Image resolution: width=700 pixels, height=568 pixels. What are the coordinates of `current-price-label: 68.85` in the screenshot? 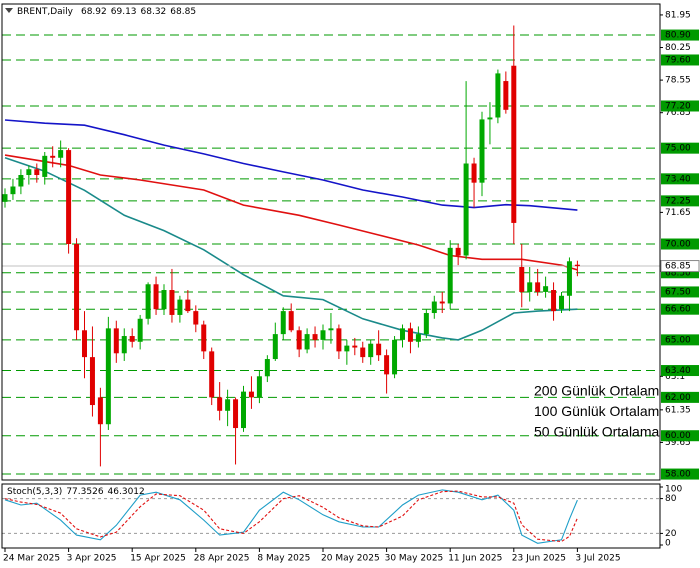 It's located at (678, 267).